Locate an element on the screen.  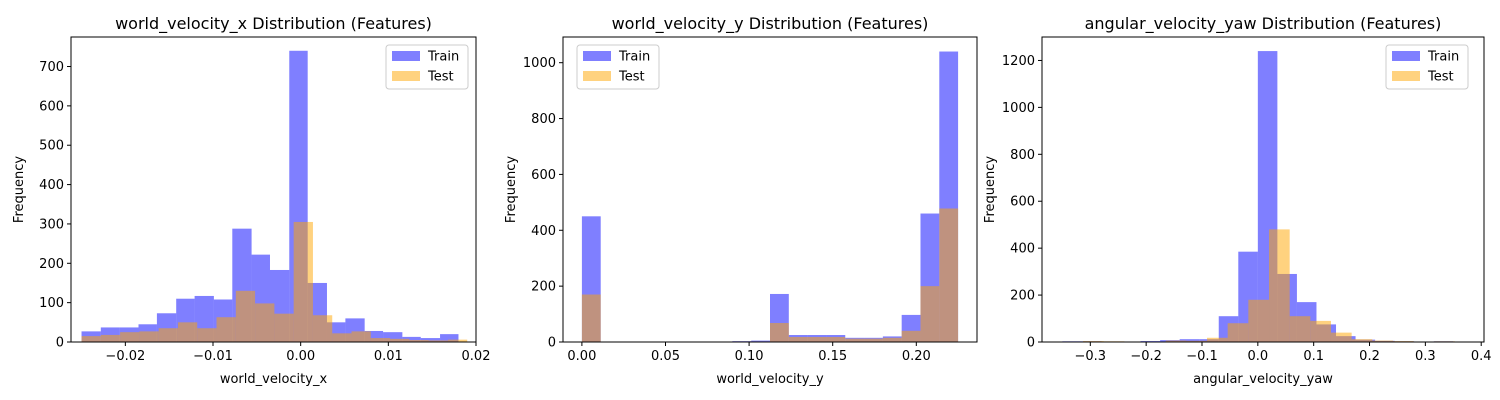
x-tick-label: 0.1 is located at coordinates (1313, 356).